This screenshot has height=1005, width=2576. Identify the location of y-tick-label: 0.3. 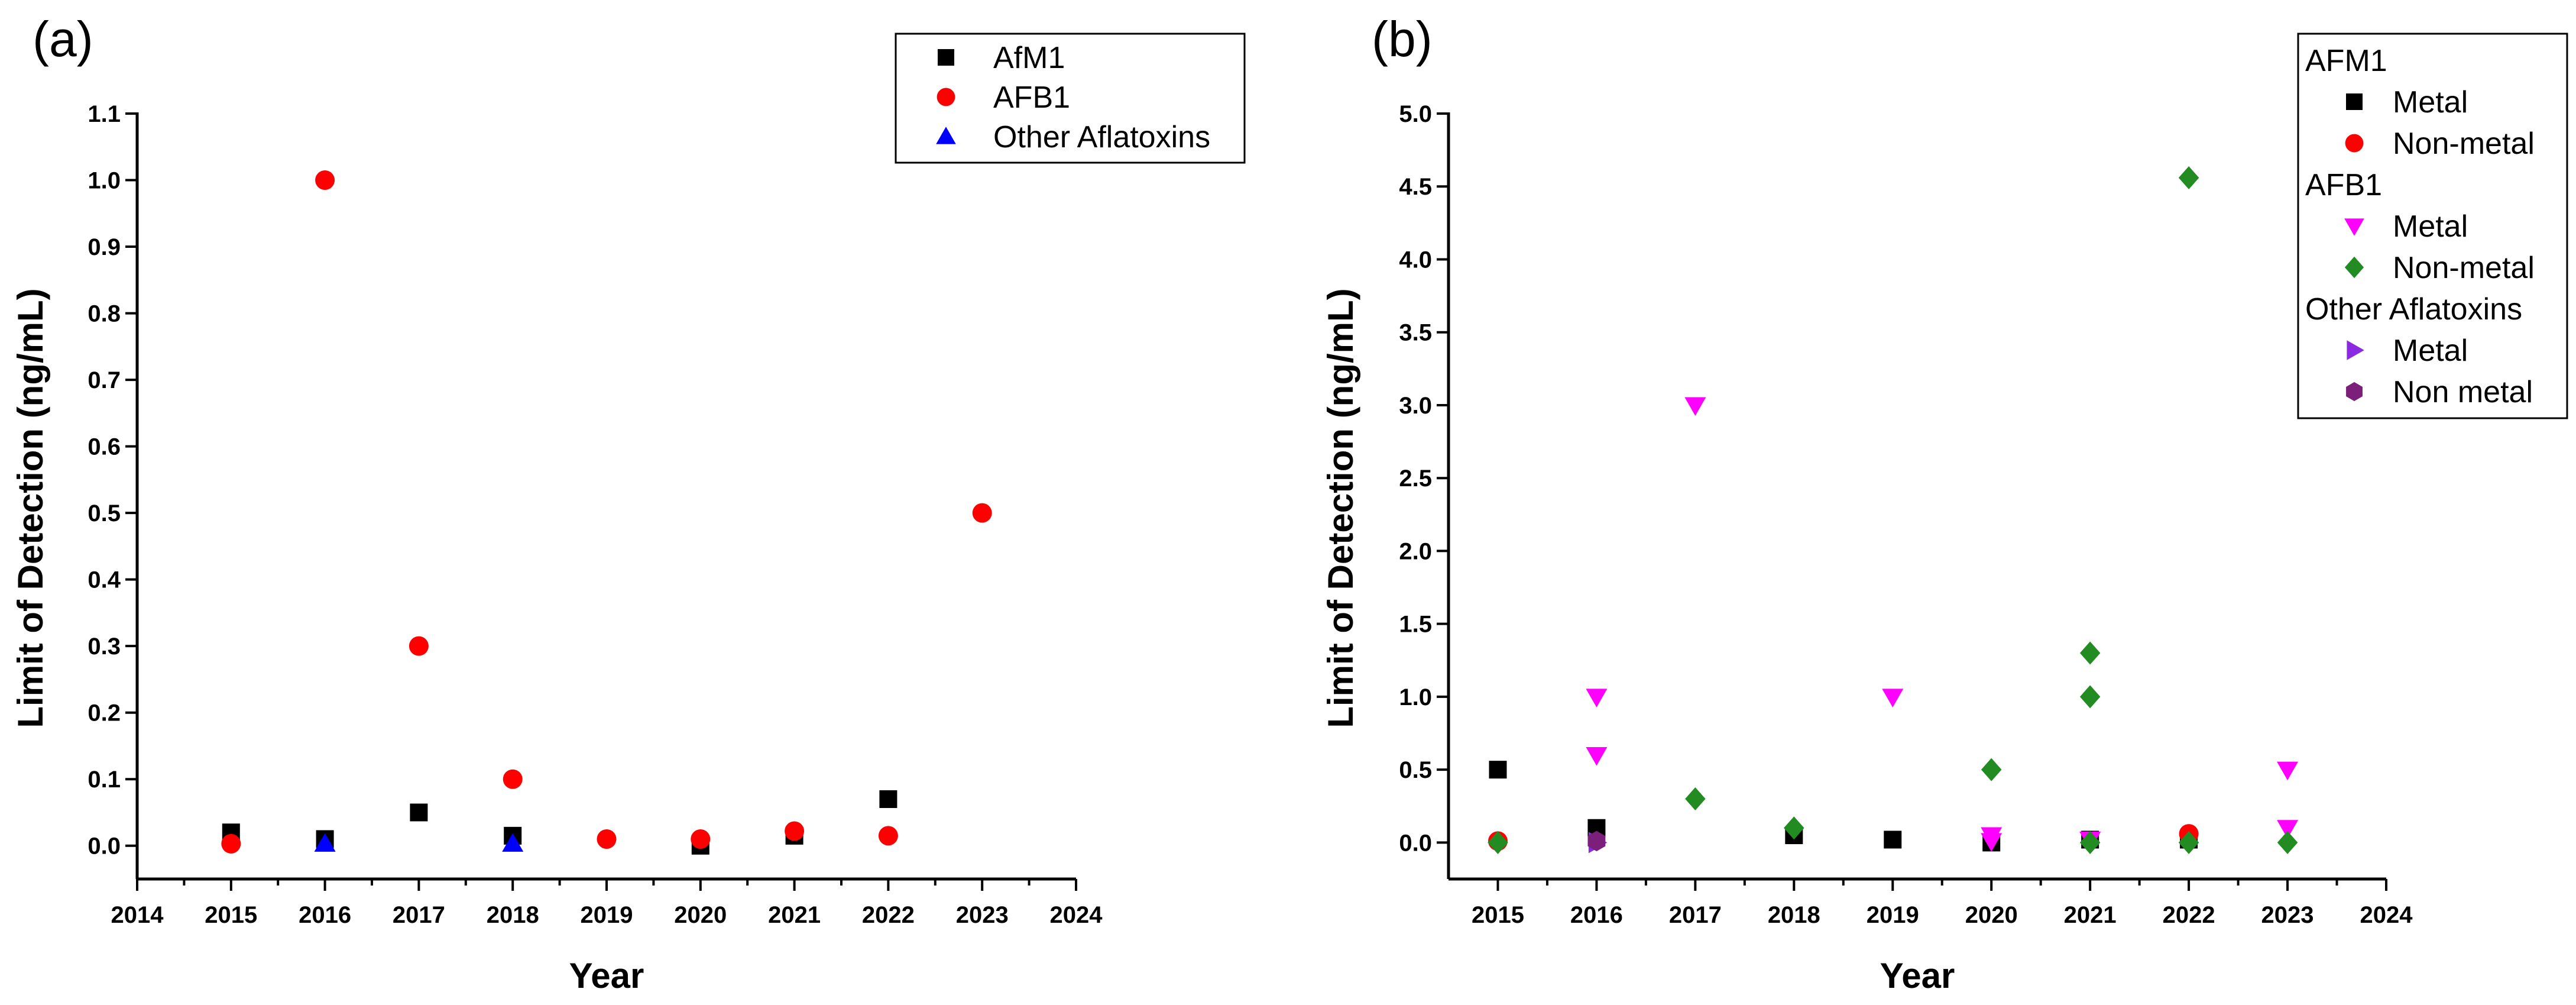
(104, 647).